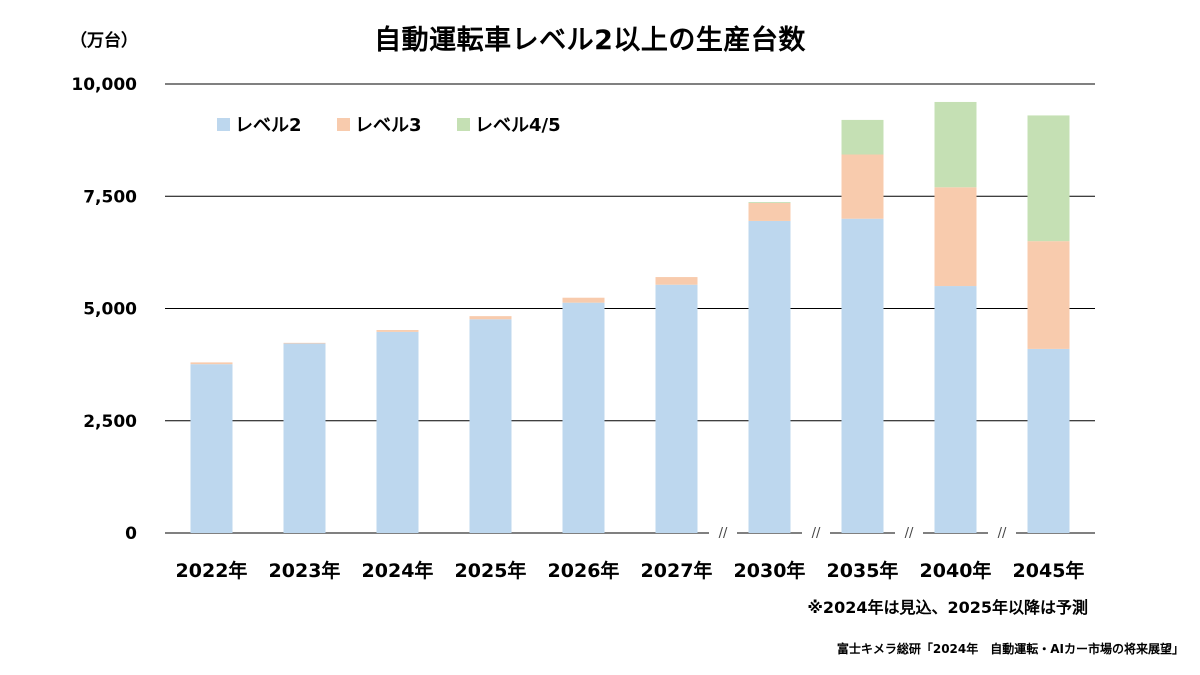  What do you see at coordinates (110, 197) in the screenshot?
I see `y-tick-label: 7,500` at bounding box center [110, 197].